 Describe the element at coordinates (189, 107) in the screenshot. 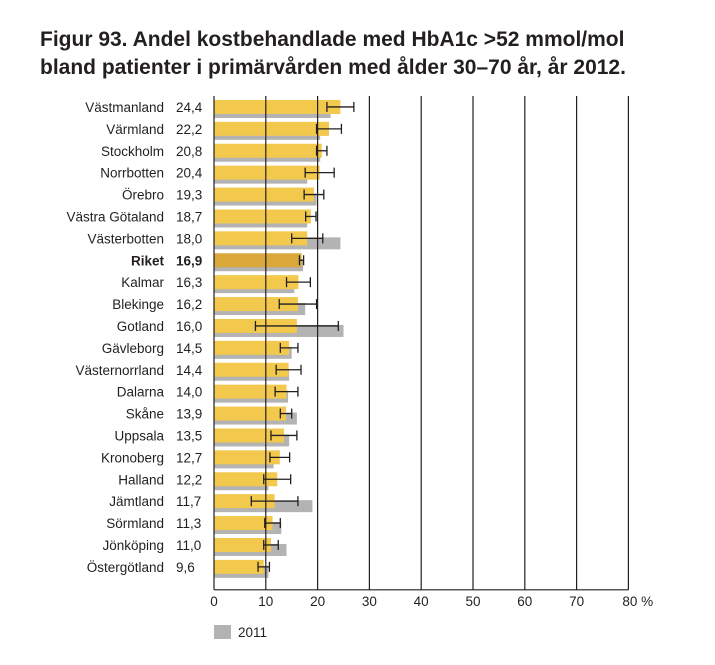

I see `value-label: 24,4` at that location.